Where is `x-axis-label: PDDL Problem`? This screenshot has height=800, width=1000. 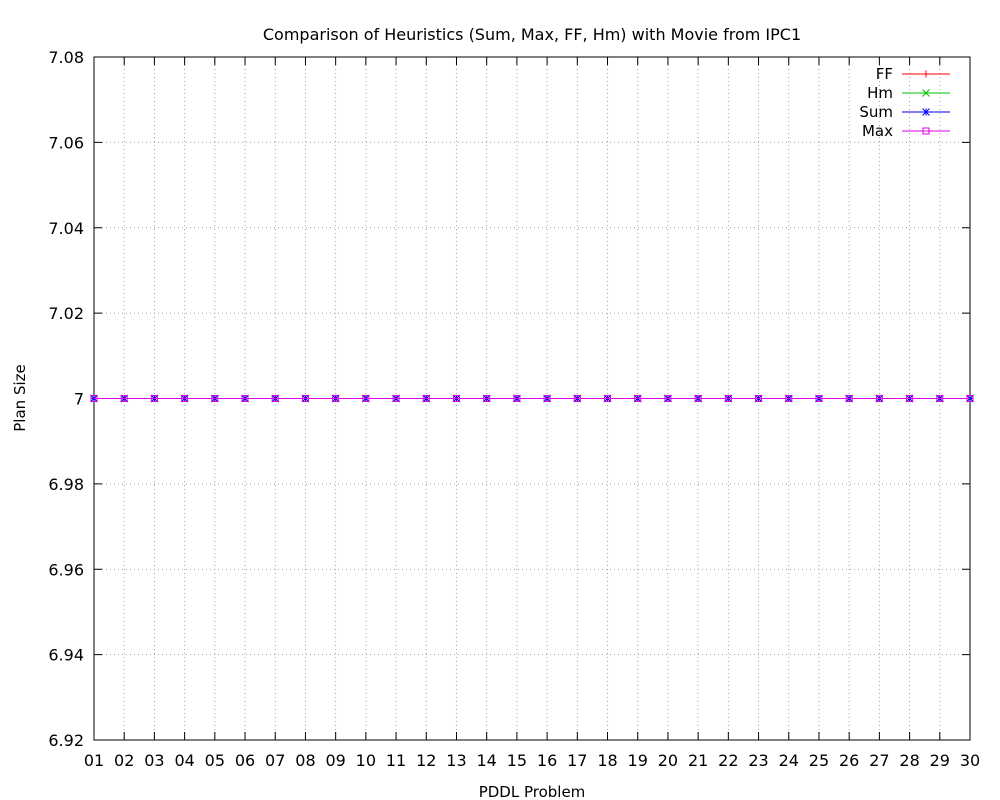
x-axis-label: PDDL Problem is located at coordinates (532, 791).